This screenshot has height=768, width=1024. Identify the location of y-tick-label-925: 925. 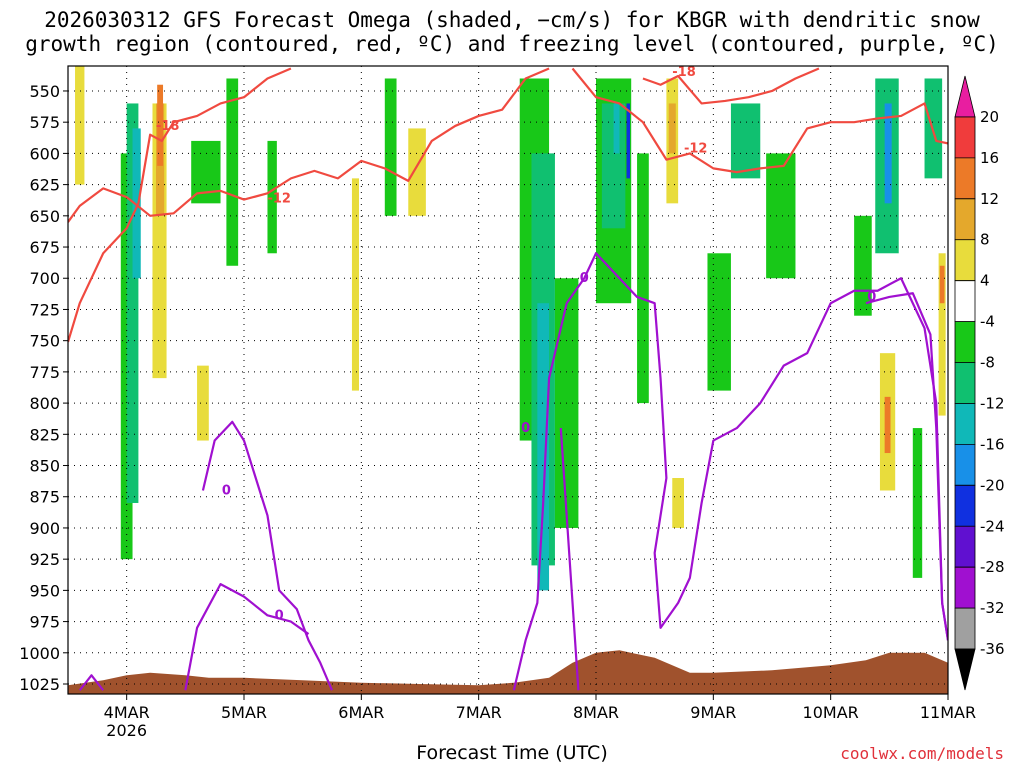
(44, 559).